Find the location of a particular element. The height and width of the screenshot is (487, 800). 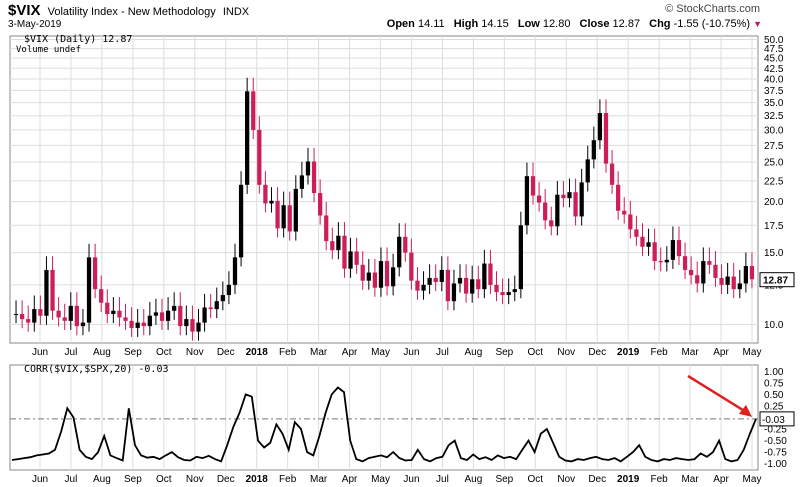

corr-last-label: -0.03 is located at coordinates (773, 420).